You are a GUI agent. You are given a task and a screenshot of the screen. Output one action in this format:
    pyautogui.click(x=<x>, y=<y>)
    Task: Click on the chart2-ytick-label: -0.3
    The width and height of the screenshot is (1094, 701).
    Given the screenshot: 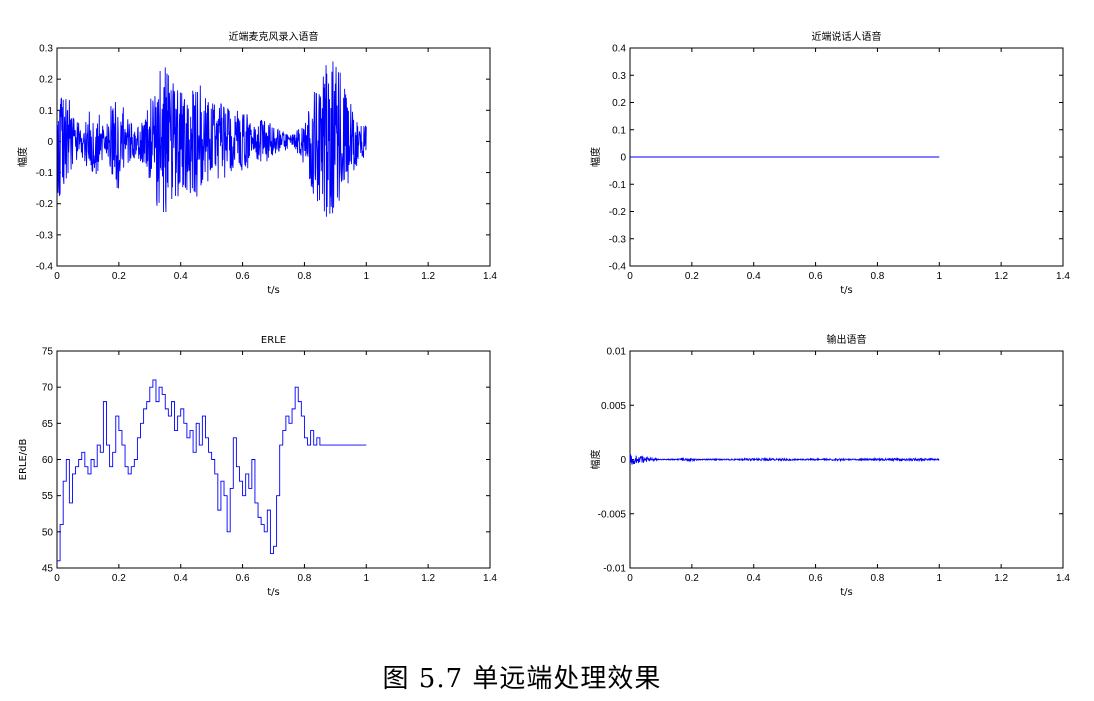 What is the action you would take?
    pyautogui.click(x=618, y=239)
    